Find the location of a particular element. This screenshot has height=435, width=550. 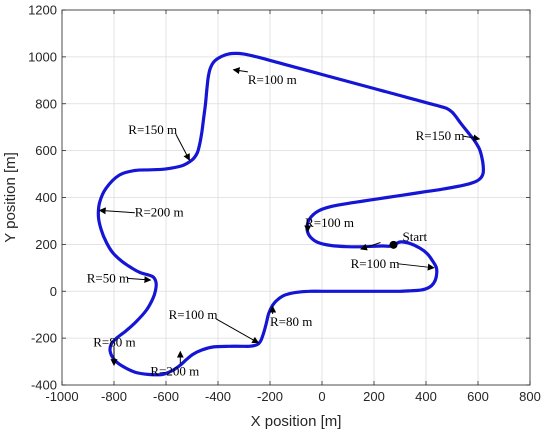

y-axis-label: Y position [m] is located at coordinates (10, 197).